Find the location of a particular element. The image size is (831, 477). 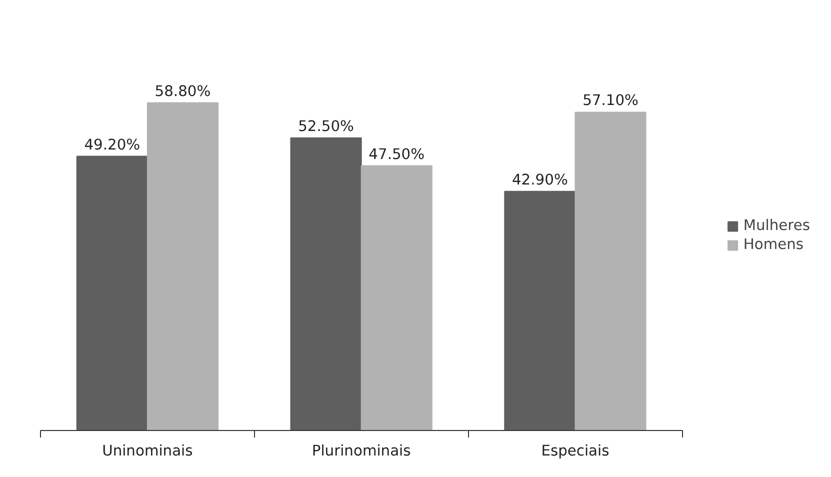

x-tick-label: Uninominais is located at coordinates (147, 451).